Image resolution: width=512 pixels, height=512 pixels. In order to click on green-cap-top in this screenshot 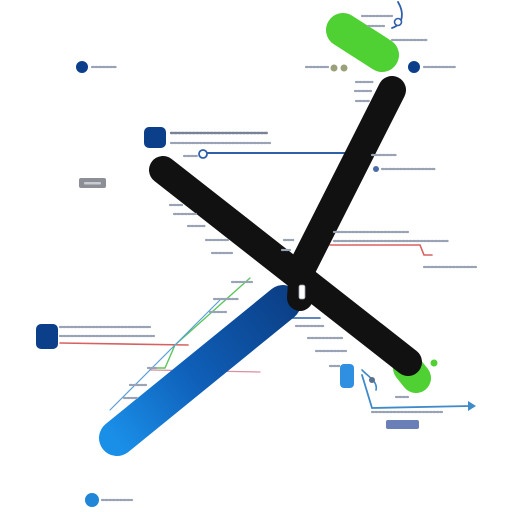, I will do `click(362, 42)`.